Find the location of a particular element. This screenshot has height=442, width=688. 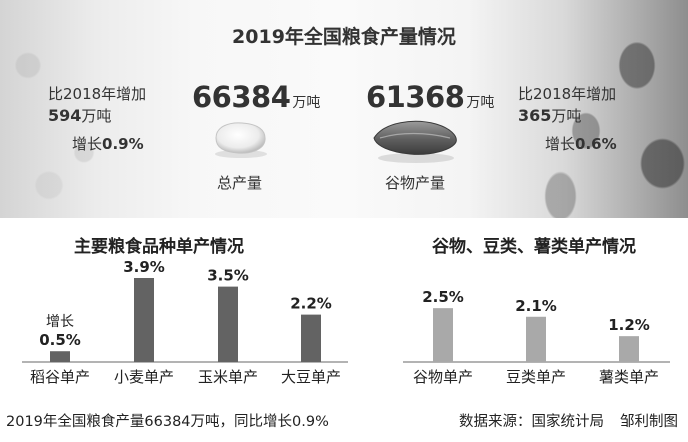

total-growth-prefix: 增长 is located at coordinates (87, 144).